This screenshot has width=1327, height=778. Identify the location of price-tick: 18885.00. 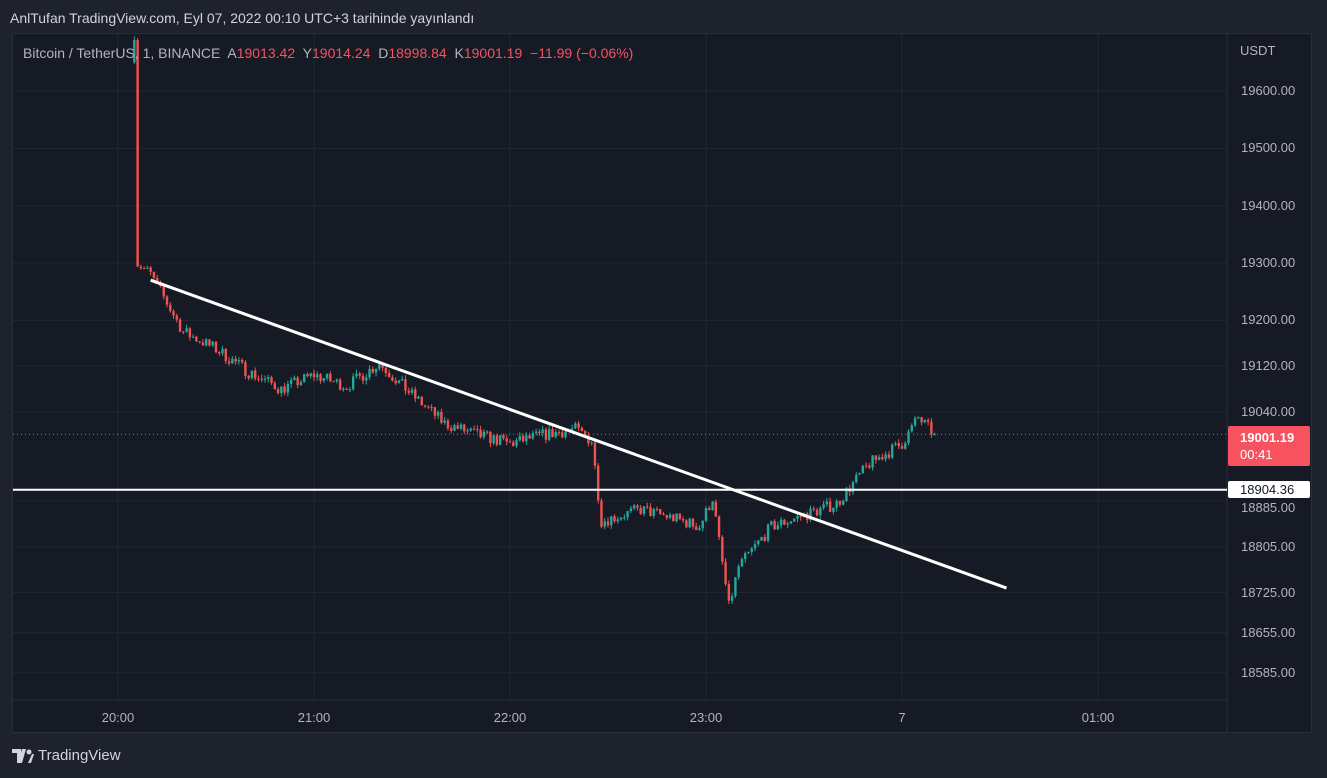
(1268, 507).